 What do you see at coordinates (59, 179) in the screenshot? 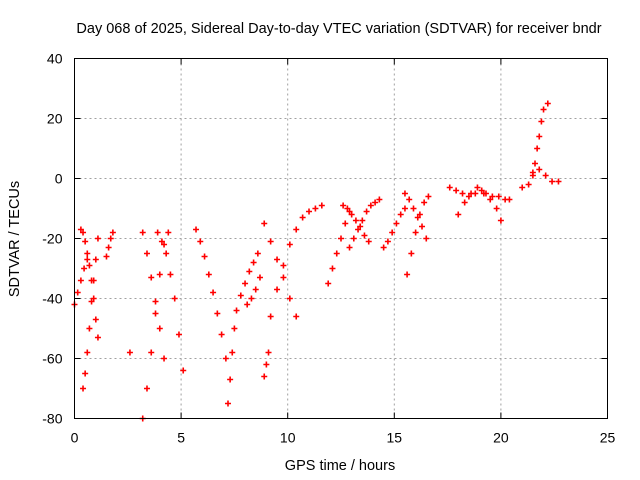
I see `y-tick-label: 0` at bounding box center [59, 179].